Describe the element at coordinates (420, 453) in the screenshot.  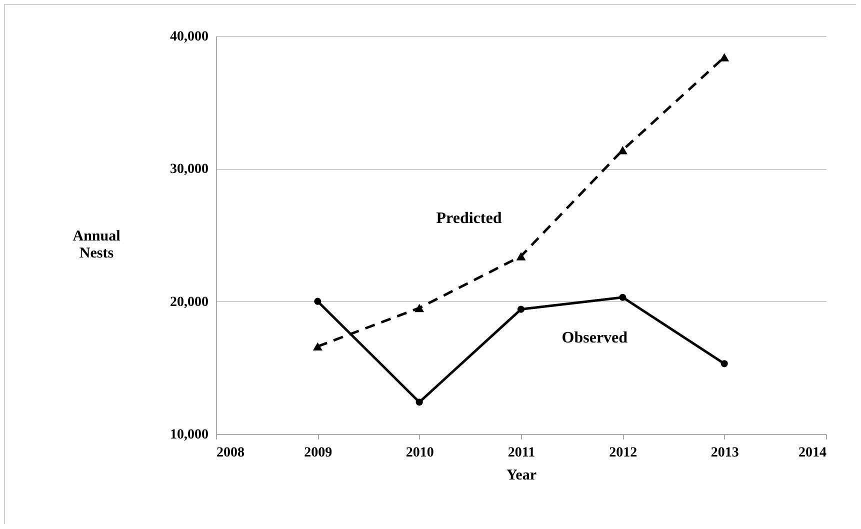
I see `x-tick-label: 2010` at that location.